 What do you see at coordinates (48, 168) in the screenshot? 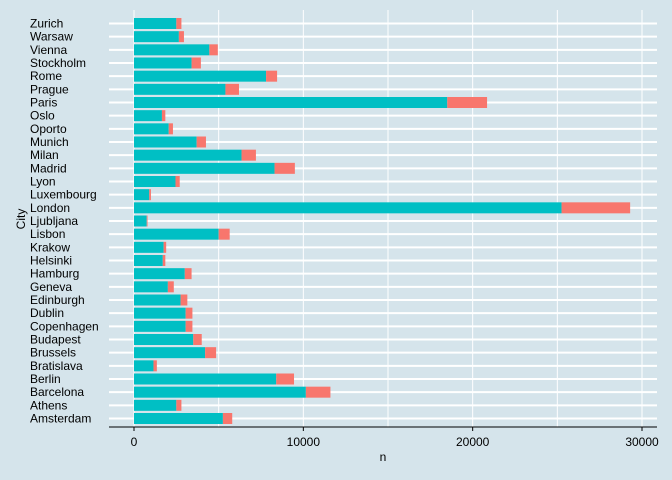
I see `y-tick-label: Madrid` at bounding box center [48, 168].